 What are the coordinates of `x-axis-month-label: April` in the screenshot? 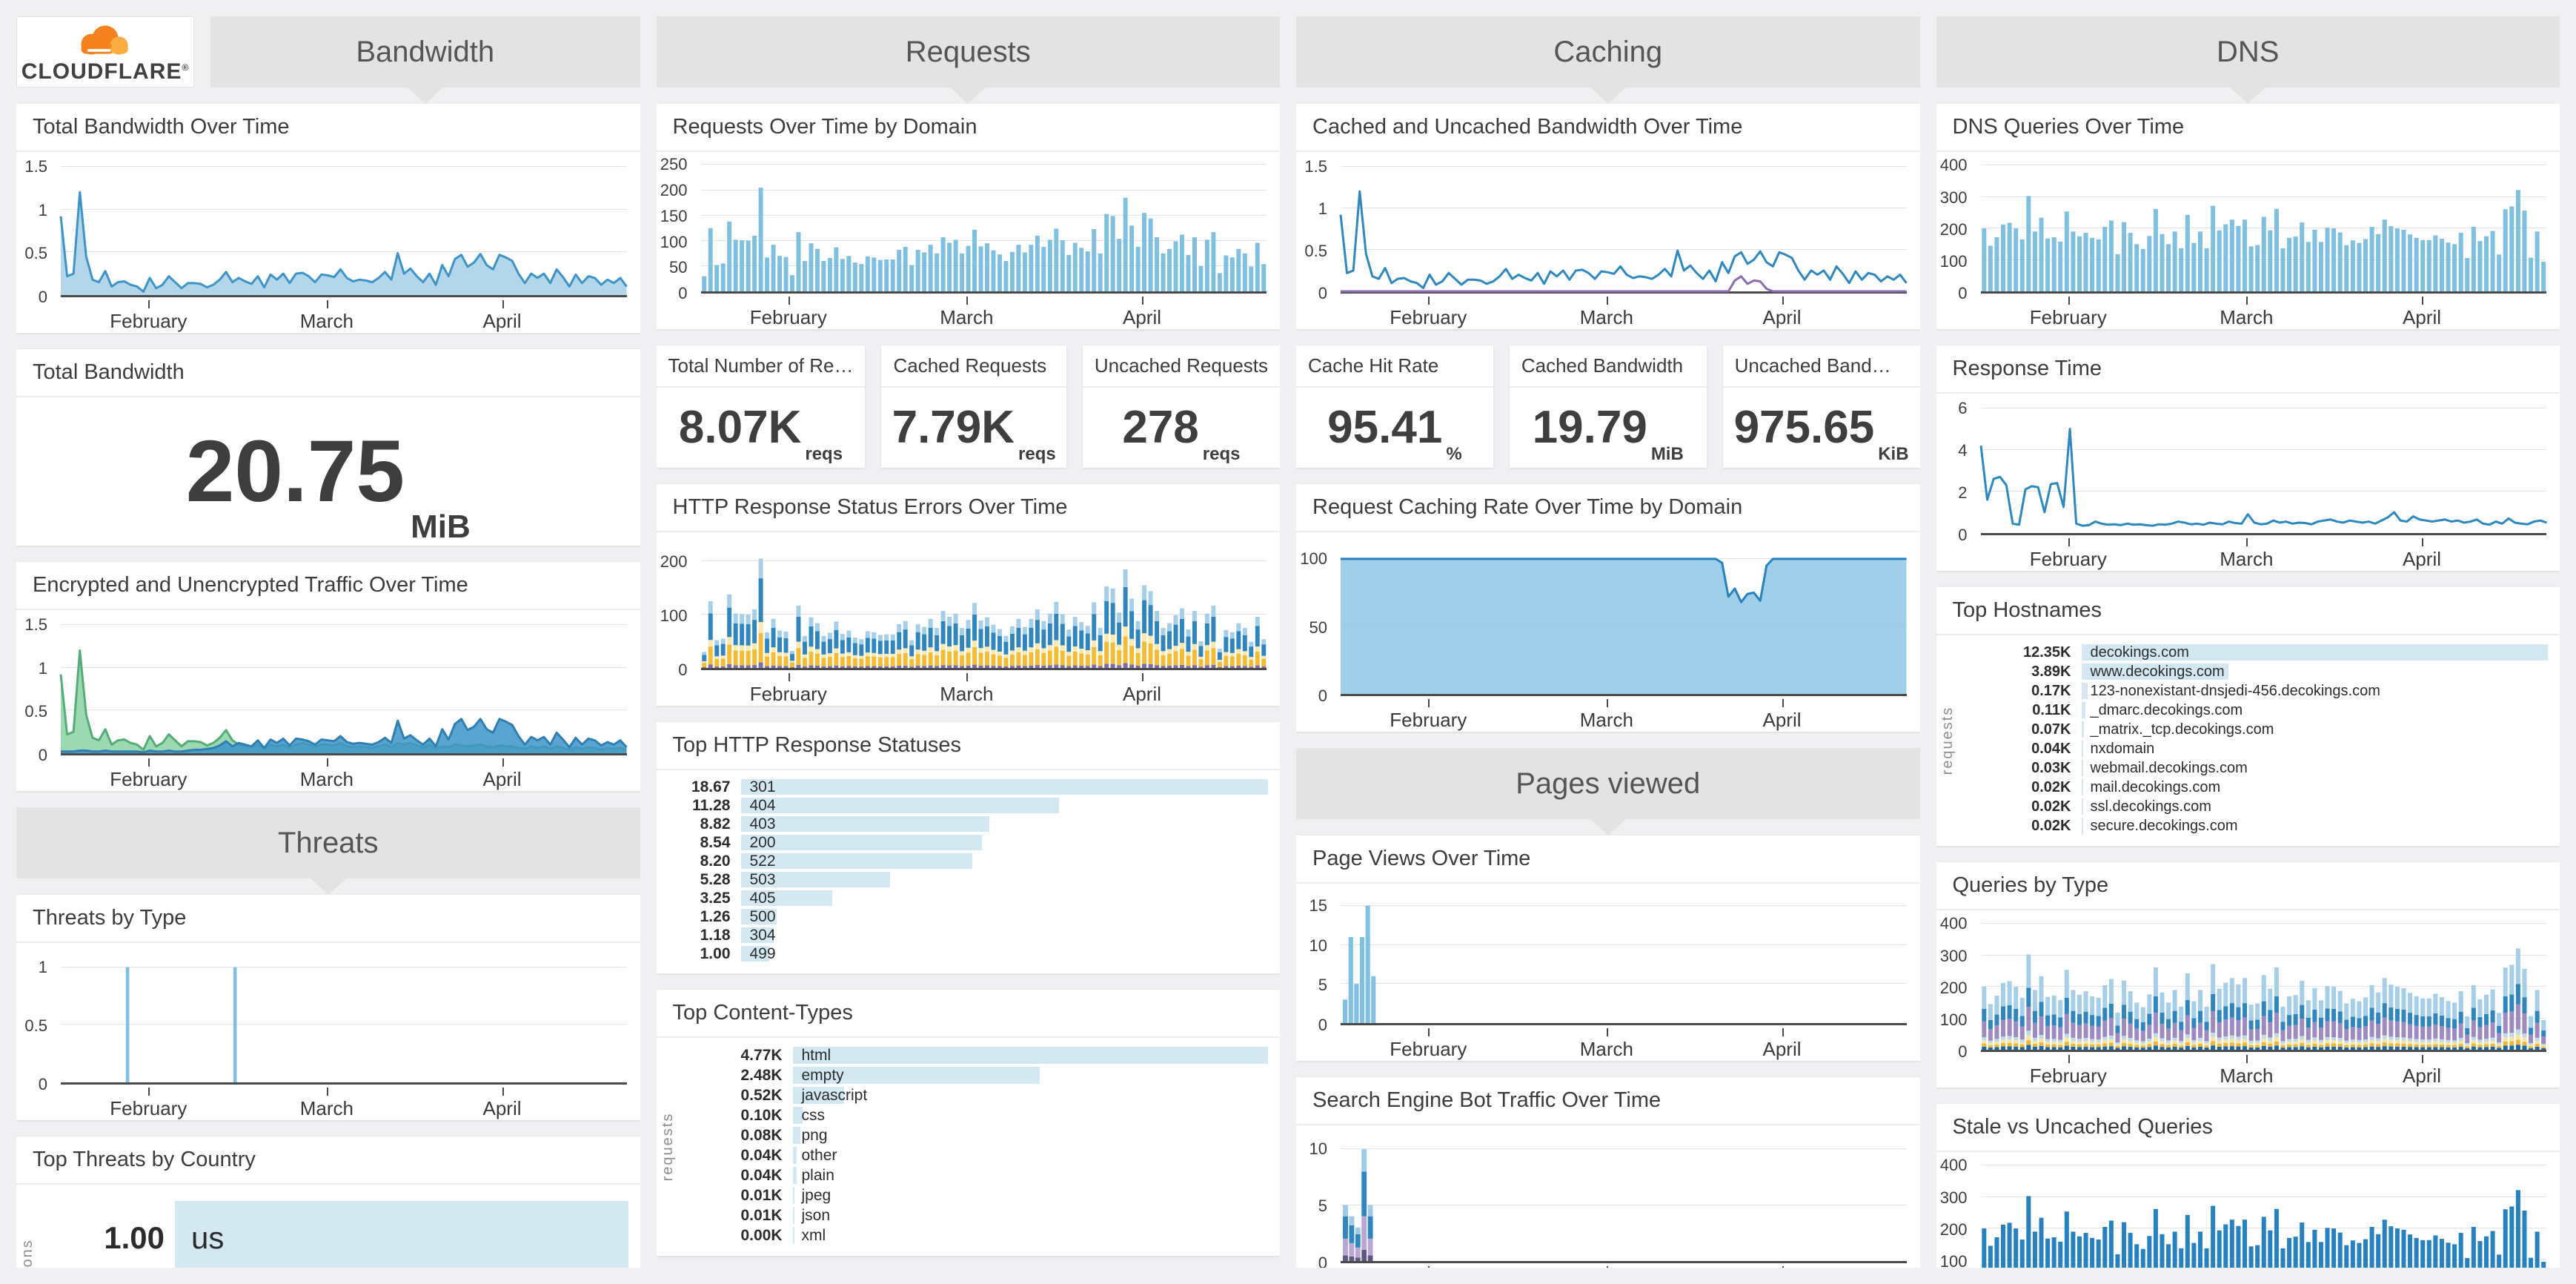 It's located at (1142, 317).